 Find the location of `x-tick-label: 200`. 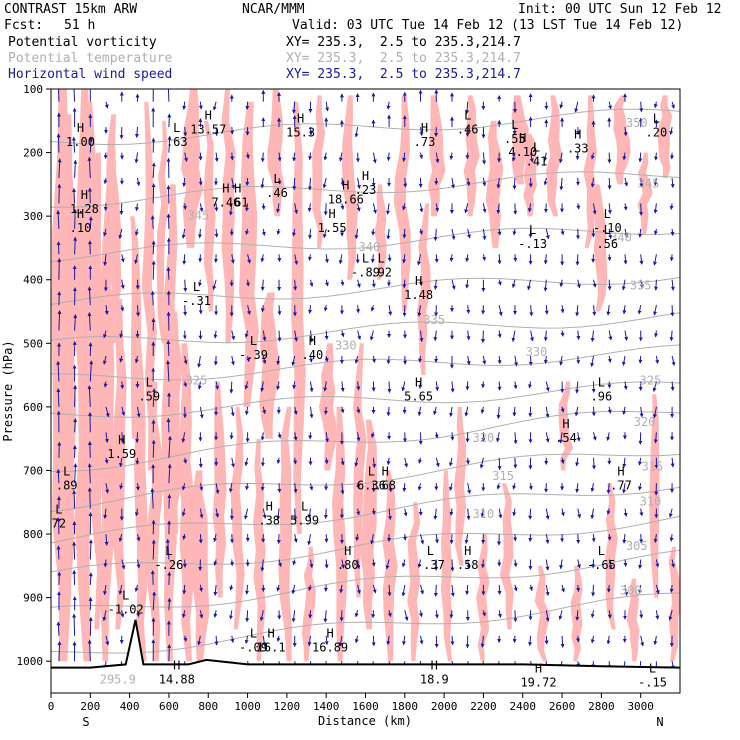

x-tick-label: 200 is located at coordinates (90, 706).